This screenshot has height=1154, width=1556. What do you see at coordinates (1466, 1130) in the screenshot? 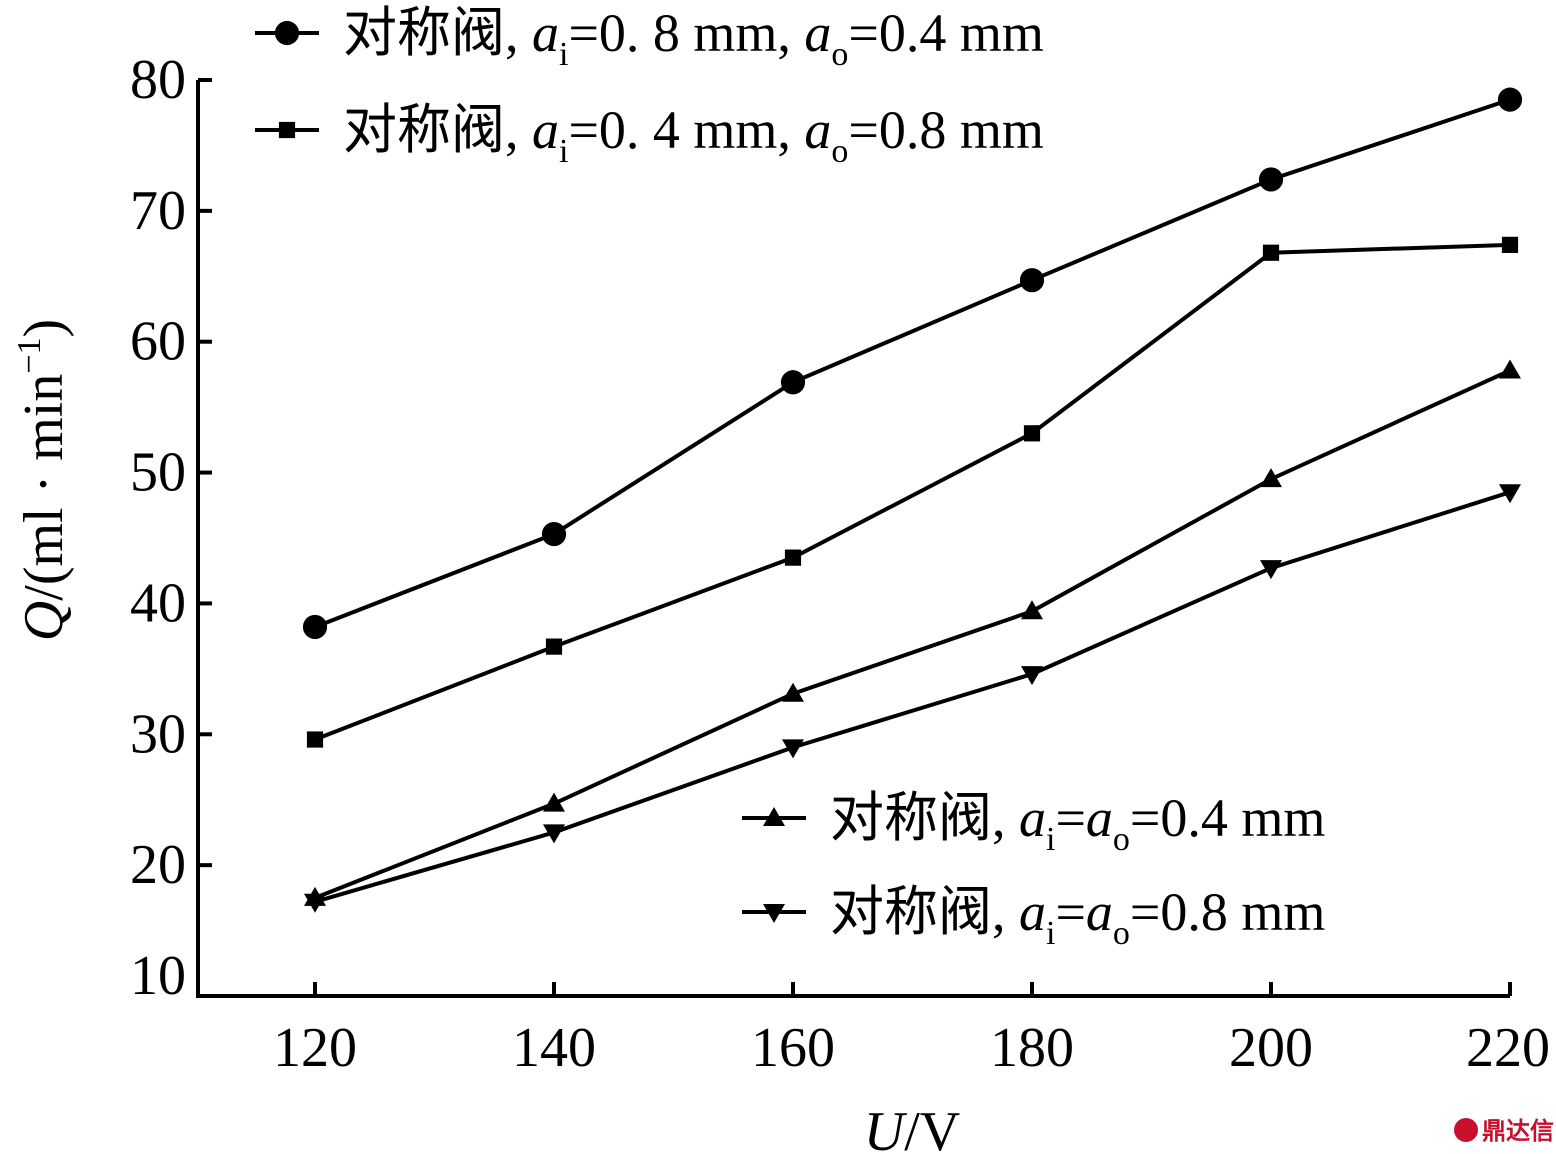
I see `logo-icon` at bounding box center [1466, 1130].